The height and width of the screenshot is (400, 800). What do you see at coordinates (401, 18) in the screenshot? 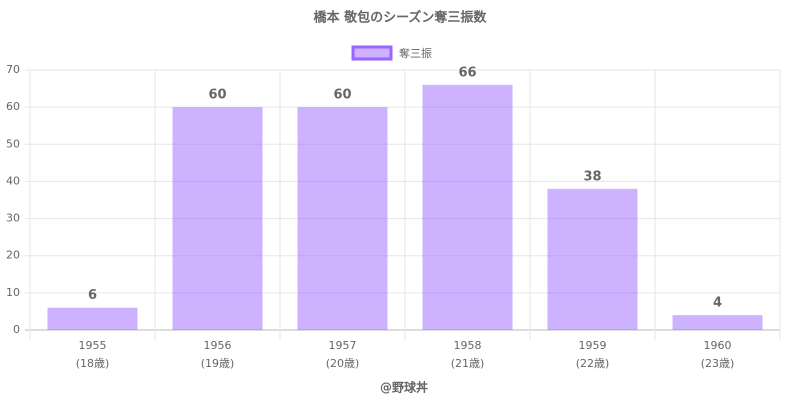
I see `chart-title: 橋本 敬包のシーズン奪三振数` at bounding box center [401, 18].